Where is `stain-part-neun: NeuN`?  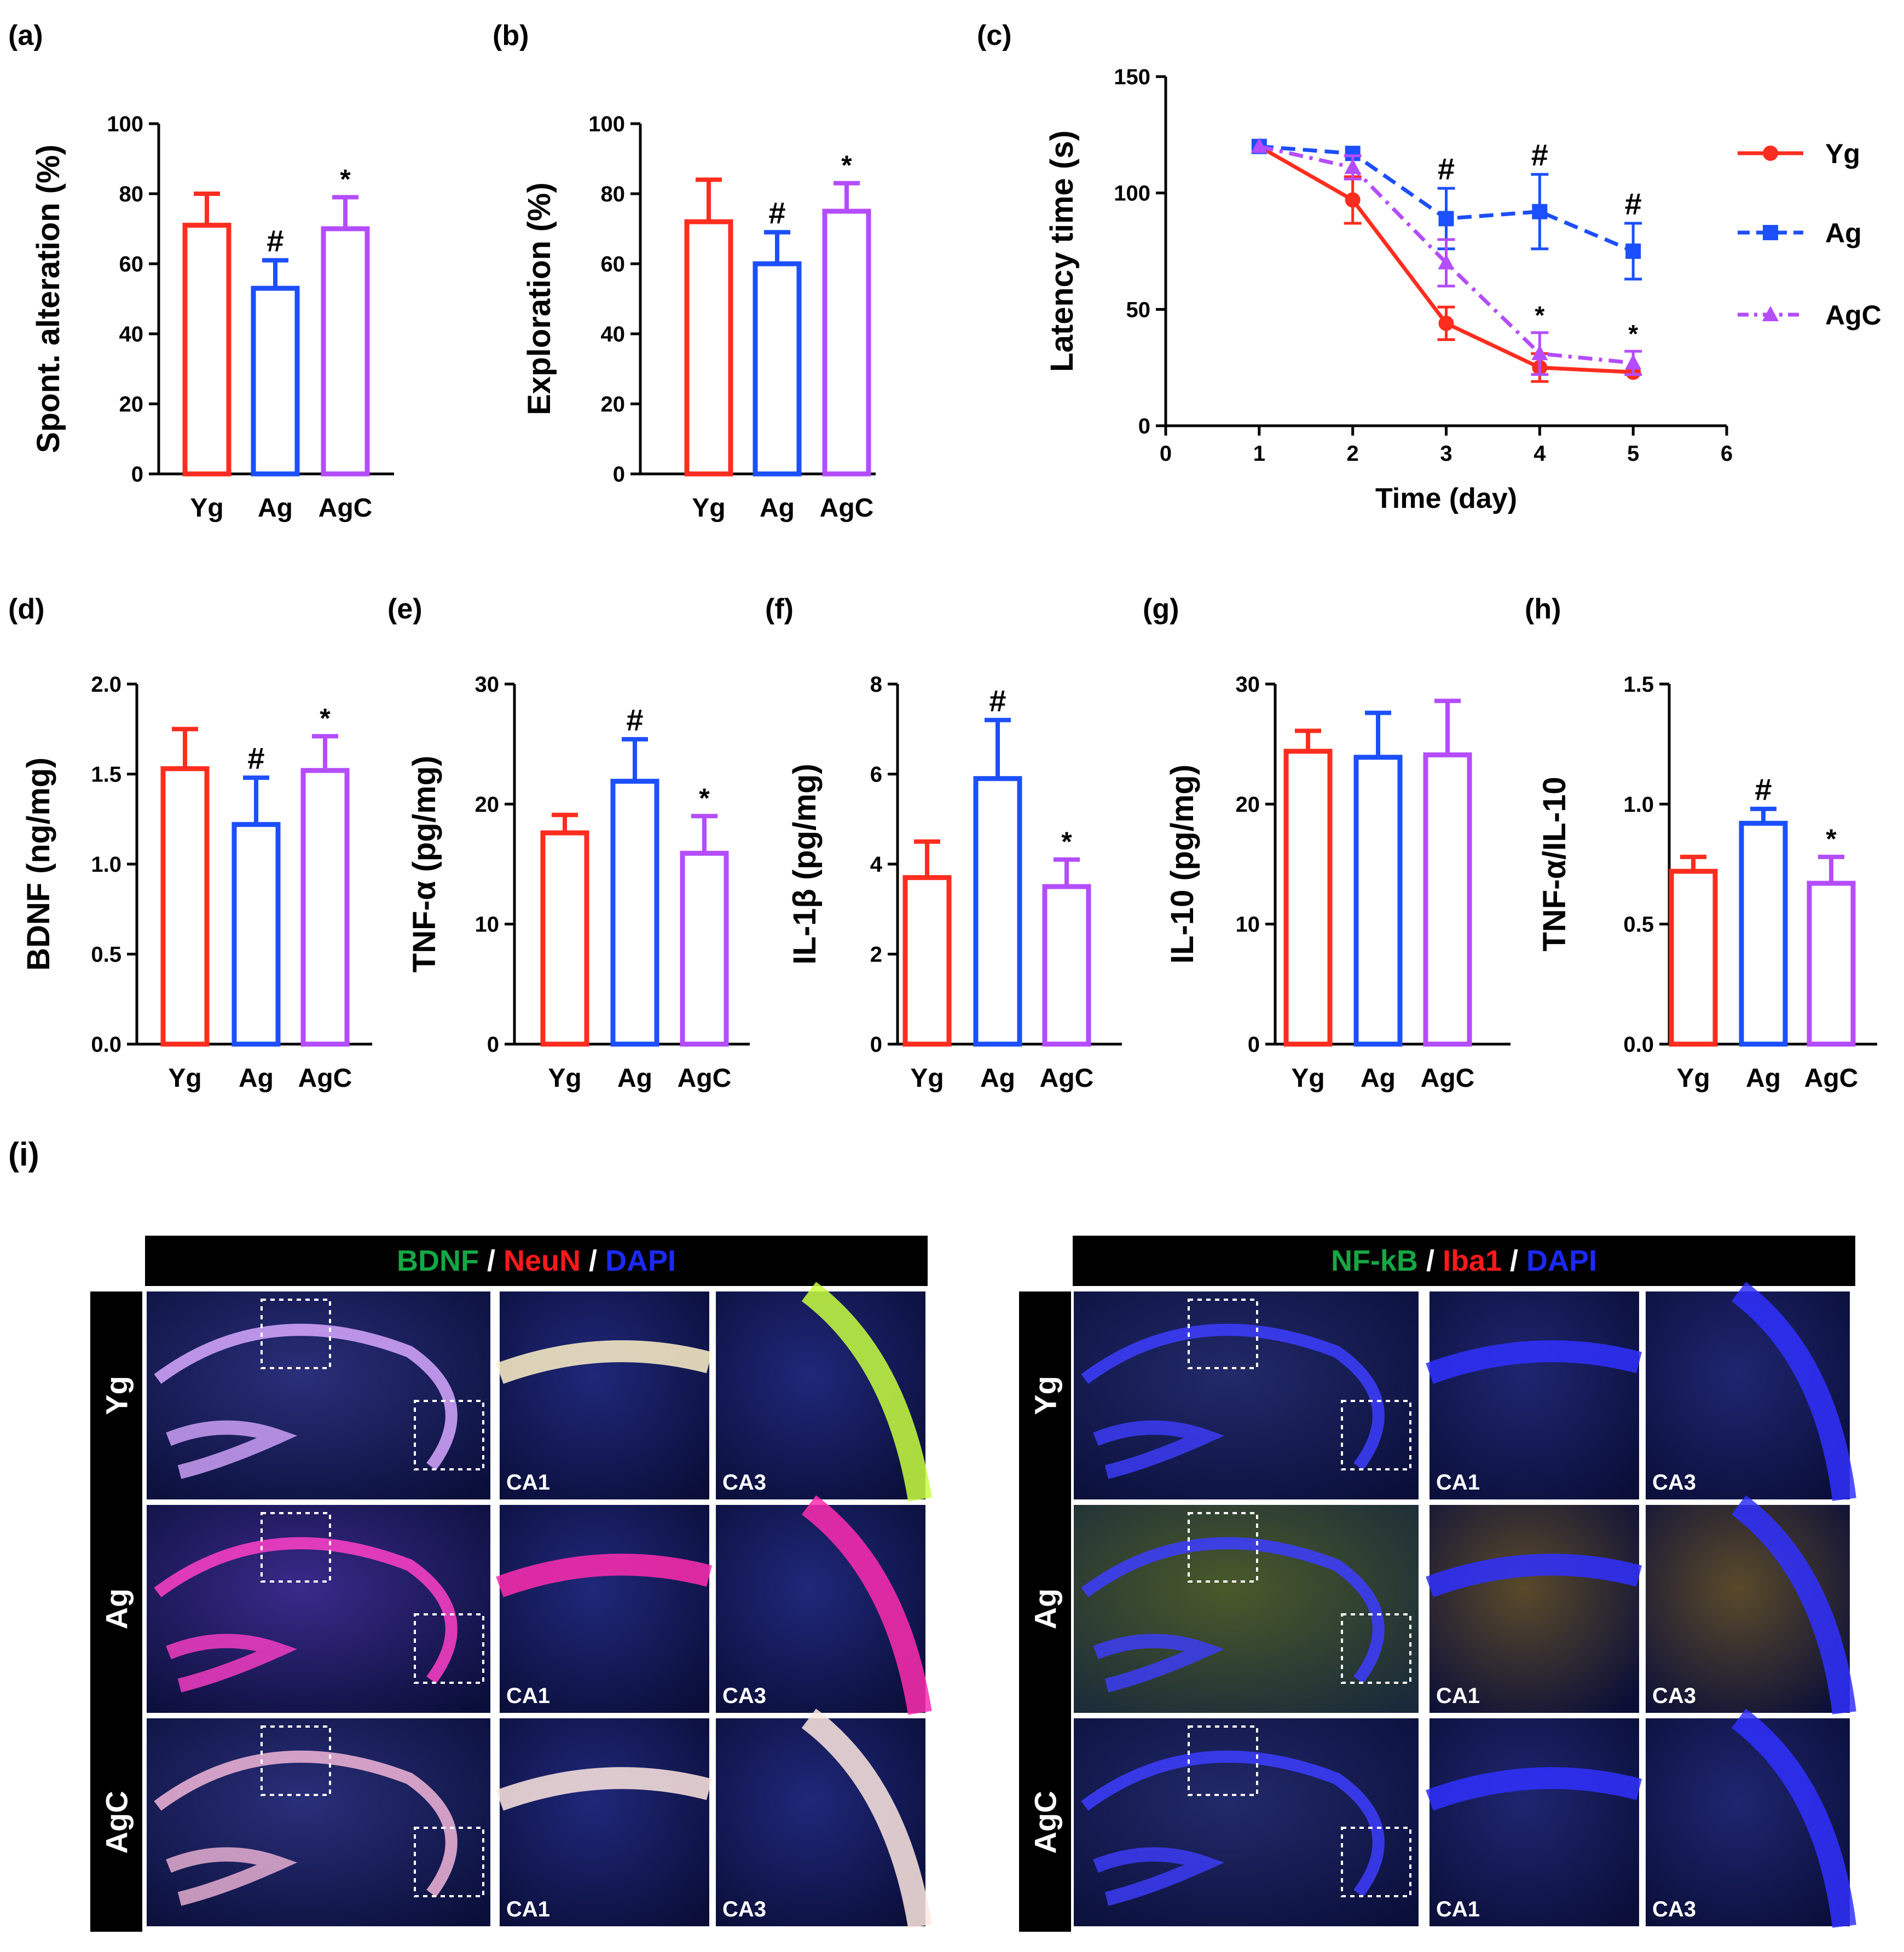
stain-part-neun: NeuN is located at coordinates (542, 1261).